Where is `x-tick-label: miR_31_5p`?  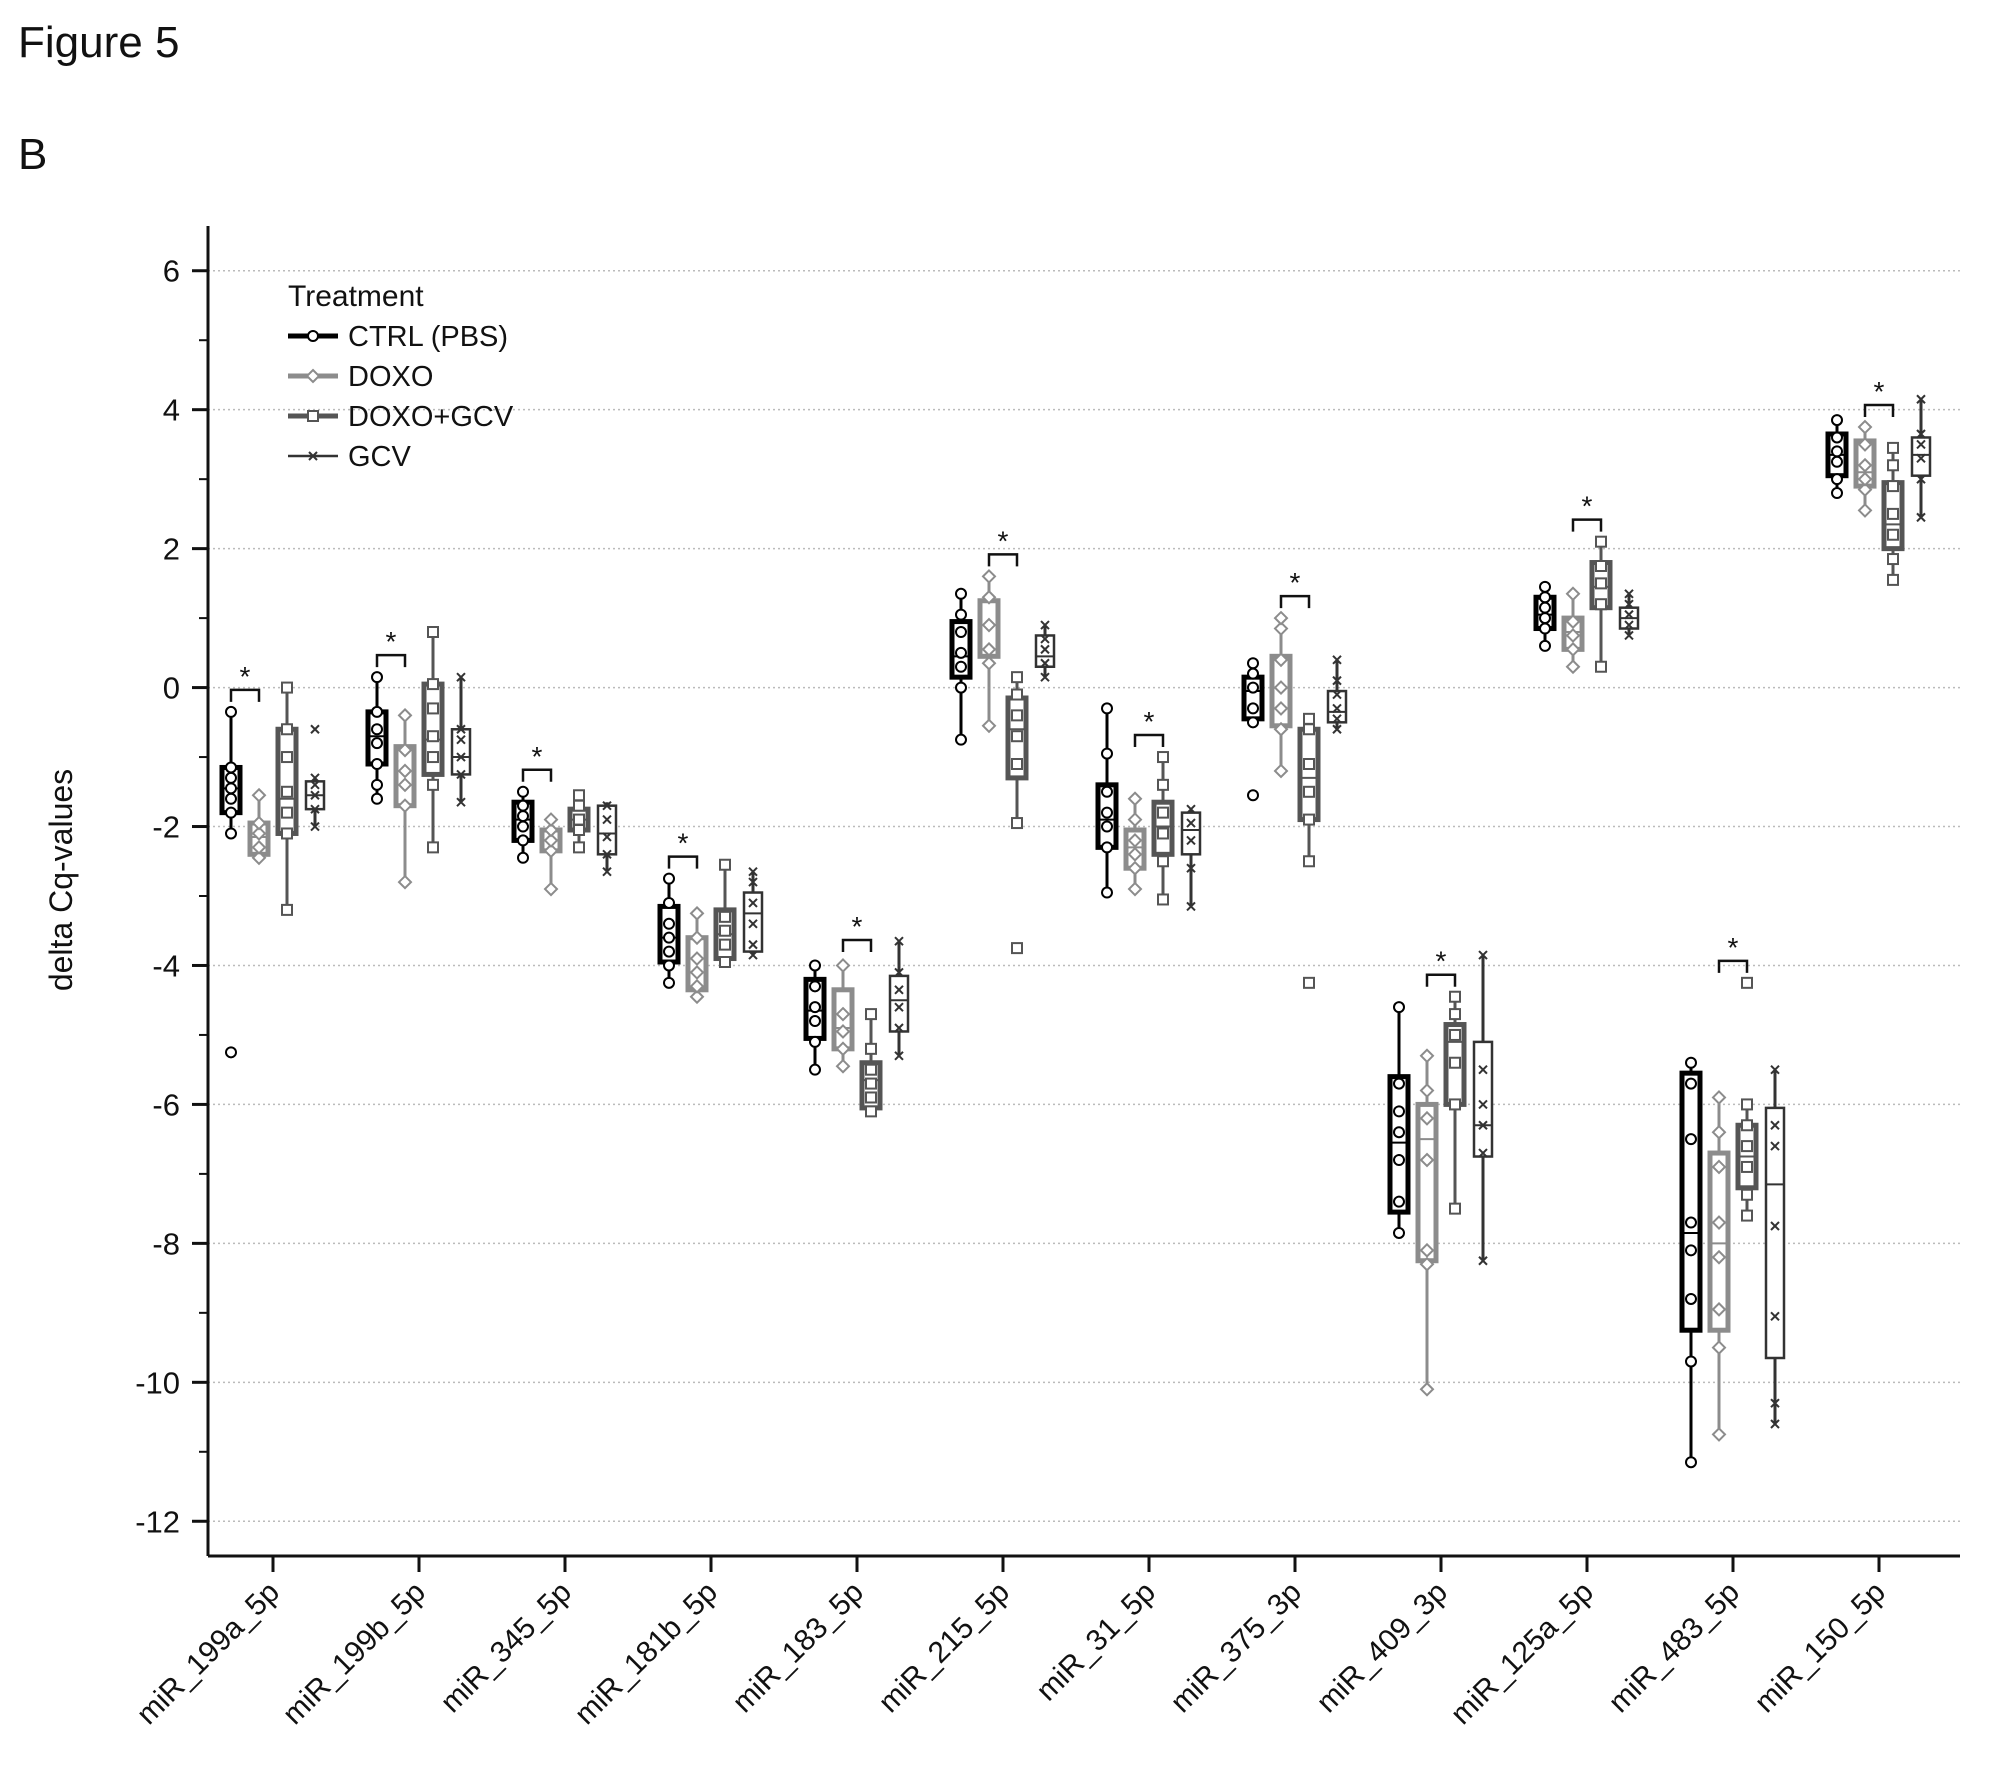
x-tick-label: miR_31_5p is located at coordinates (1096, 1642).